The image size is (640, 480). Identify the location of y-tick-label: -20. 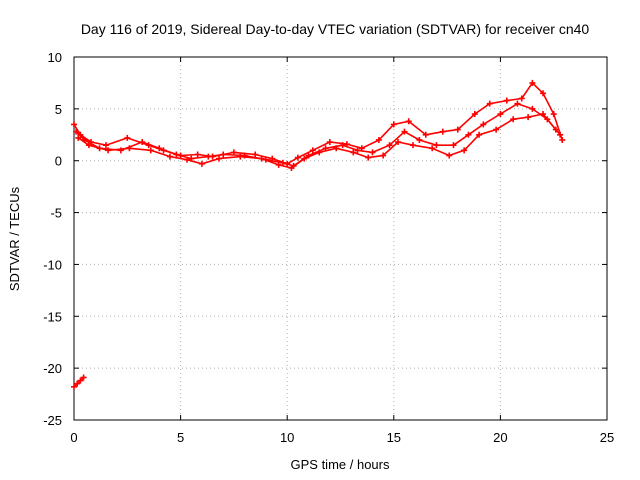
(52, 368).